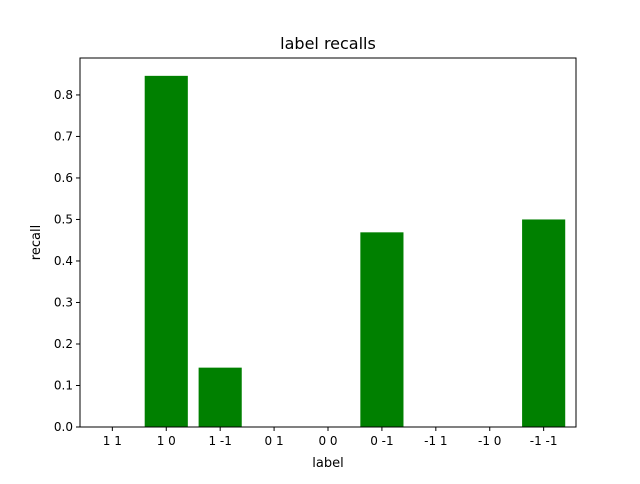  Describe the element at coordinates (63, 95) in the screenshot. I see `y-tick-label: 0.8` at that location.